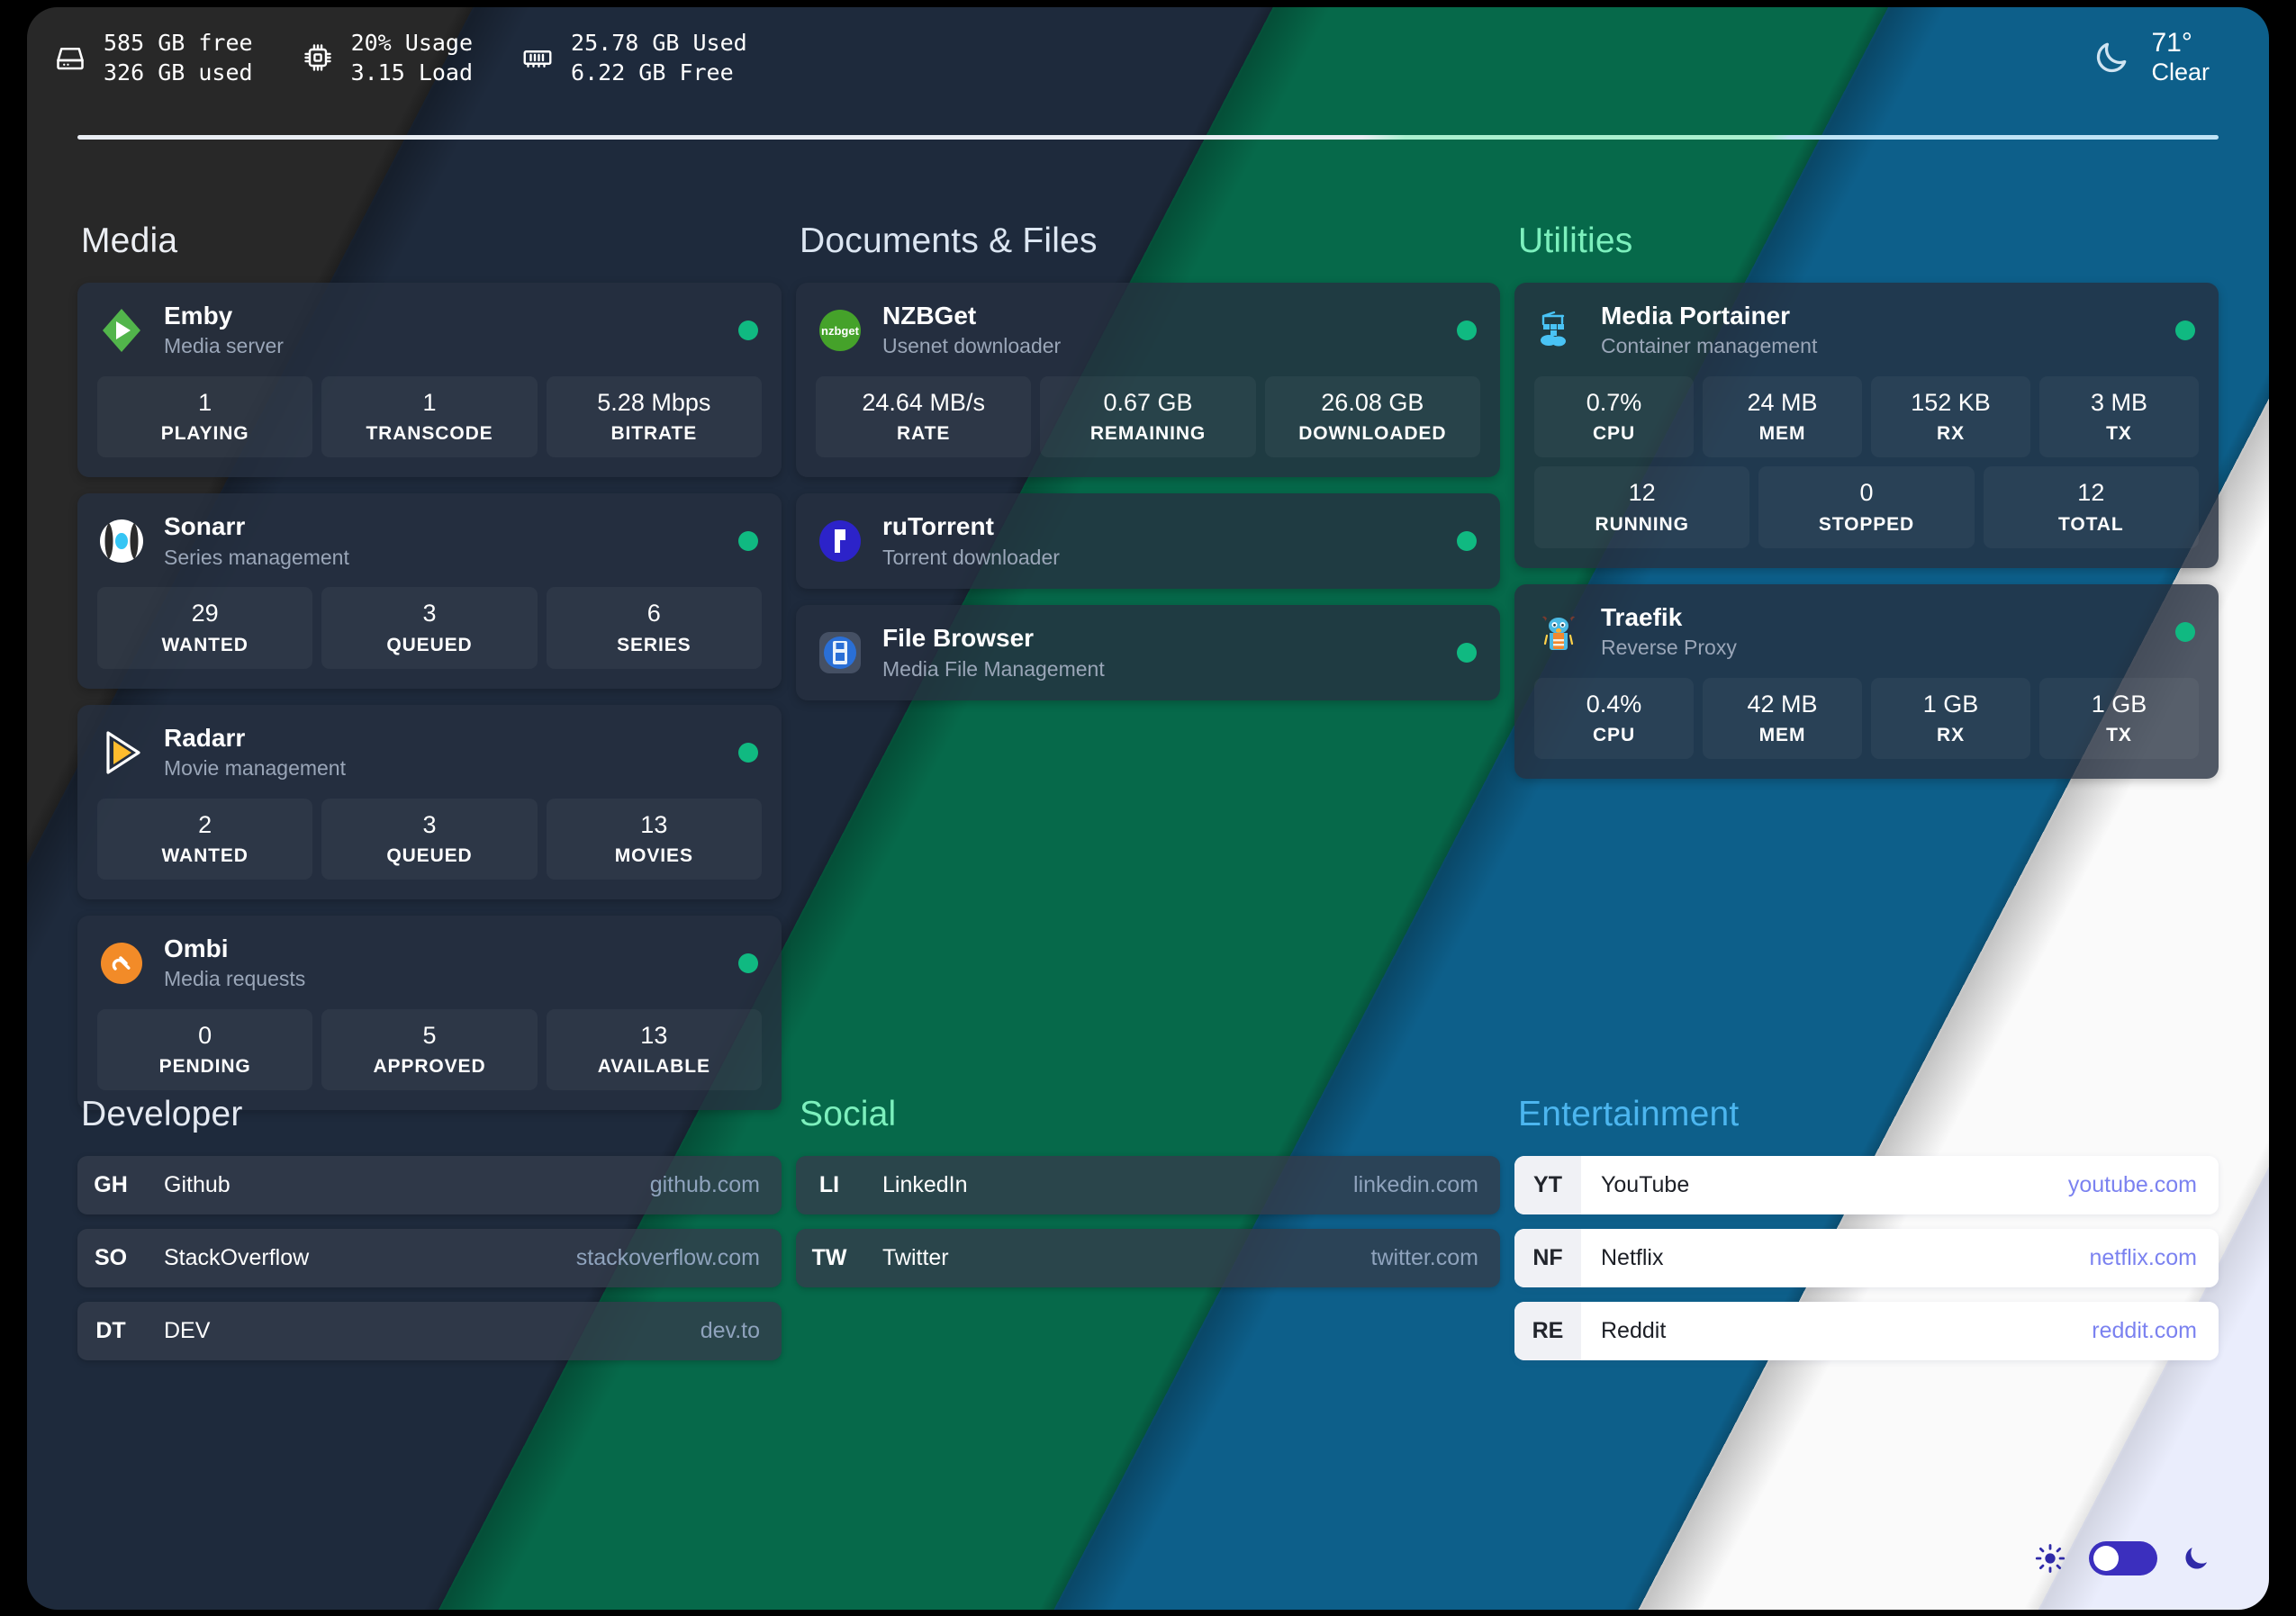 Image resolution: width=2296 pixels, height=1616 pixels. Describe the element at coordinates (429, 403) in the screenshot. I see `stat-value: 1` at that location.